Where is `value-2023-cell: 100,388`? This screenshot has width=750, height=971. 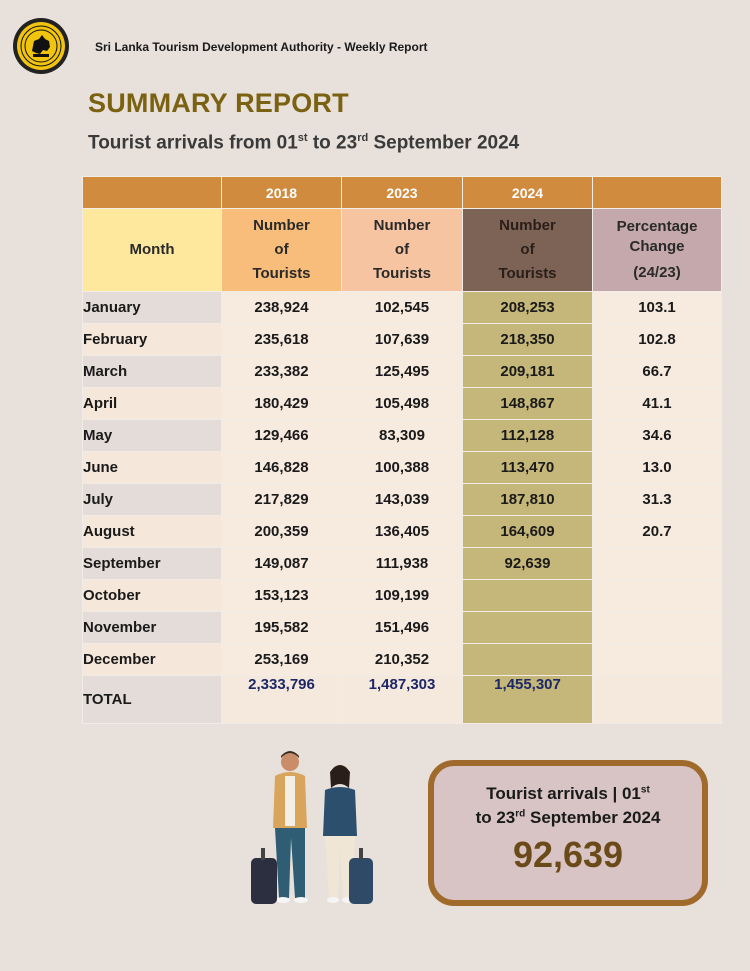
value-2023-cell: 100,388 is located at coordinates (402, 467).